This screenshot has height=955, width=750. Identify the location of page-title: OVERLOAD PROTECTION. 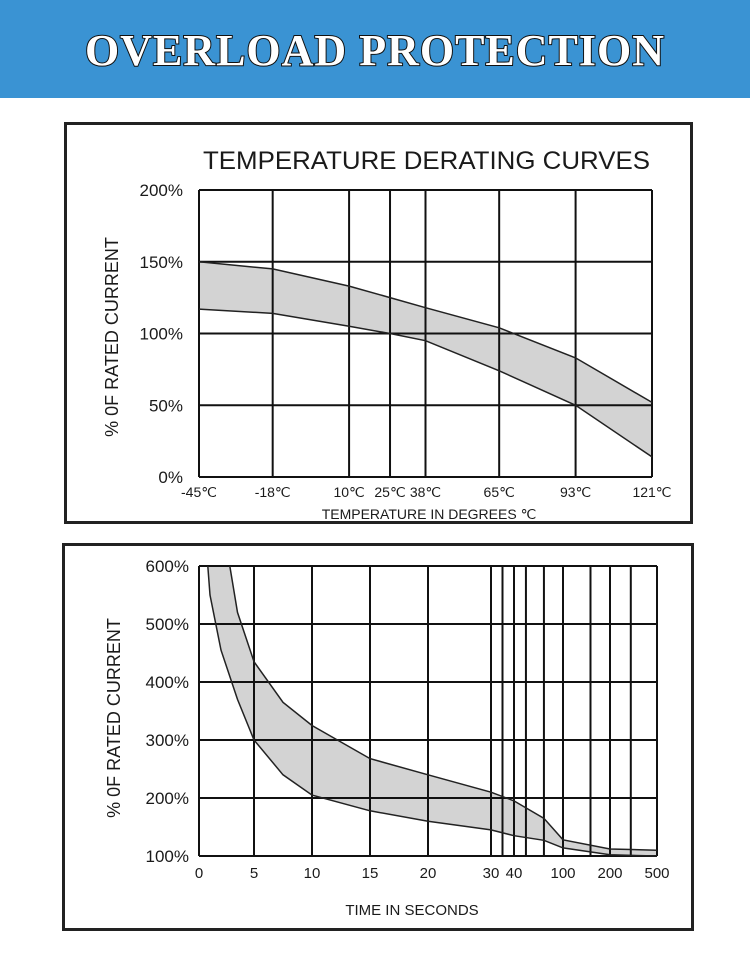
(375, 50).